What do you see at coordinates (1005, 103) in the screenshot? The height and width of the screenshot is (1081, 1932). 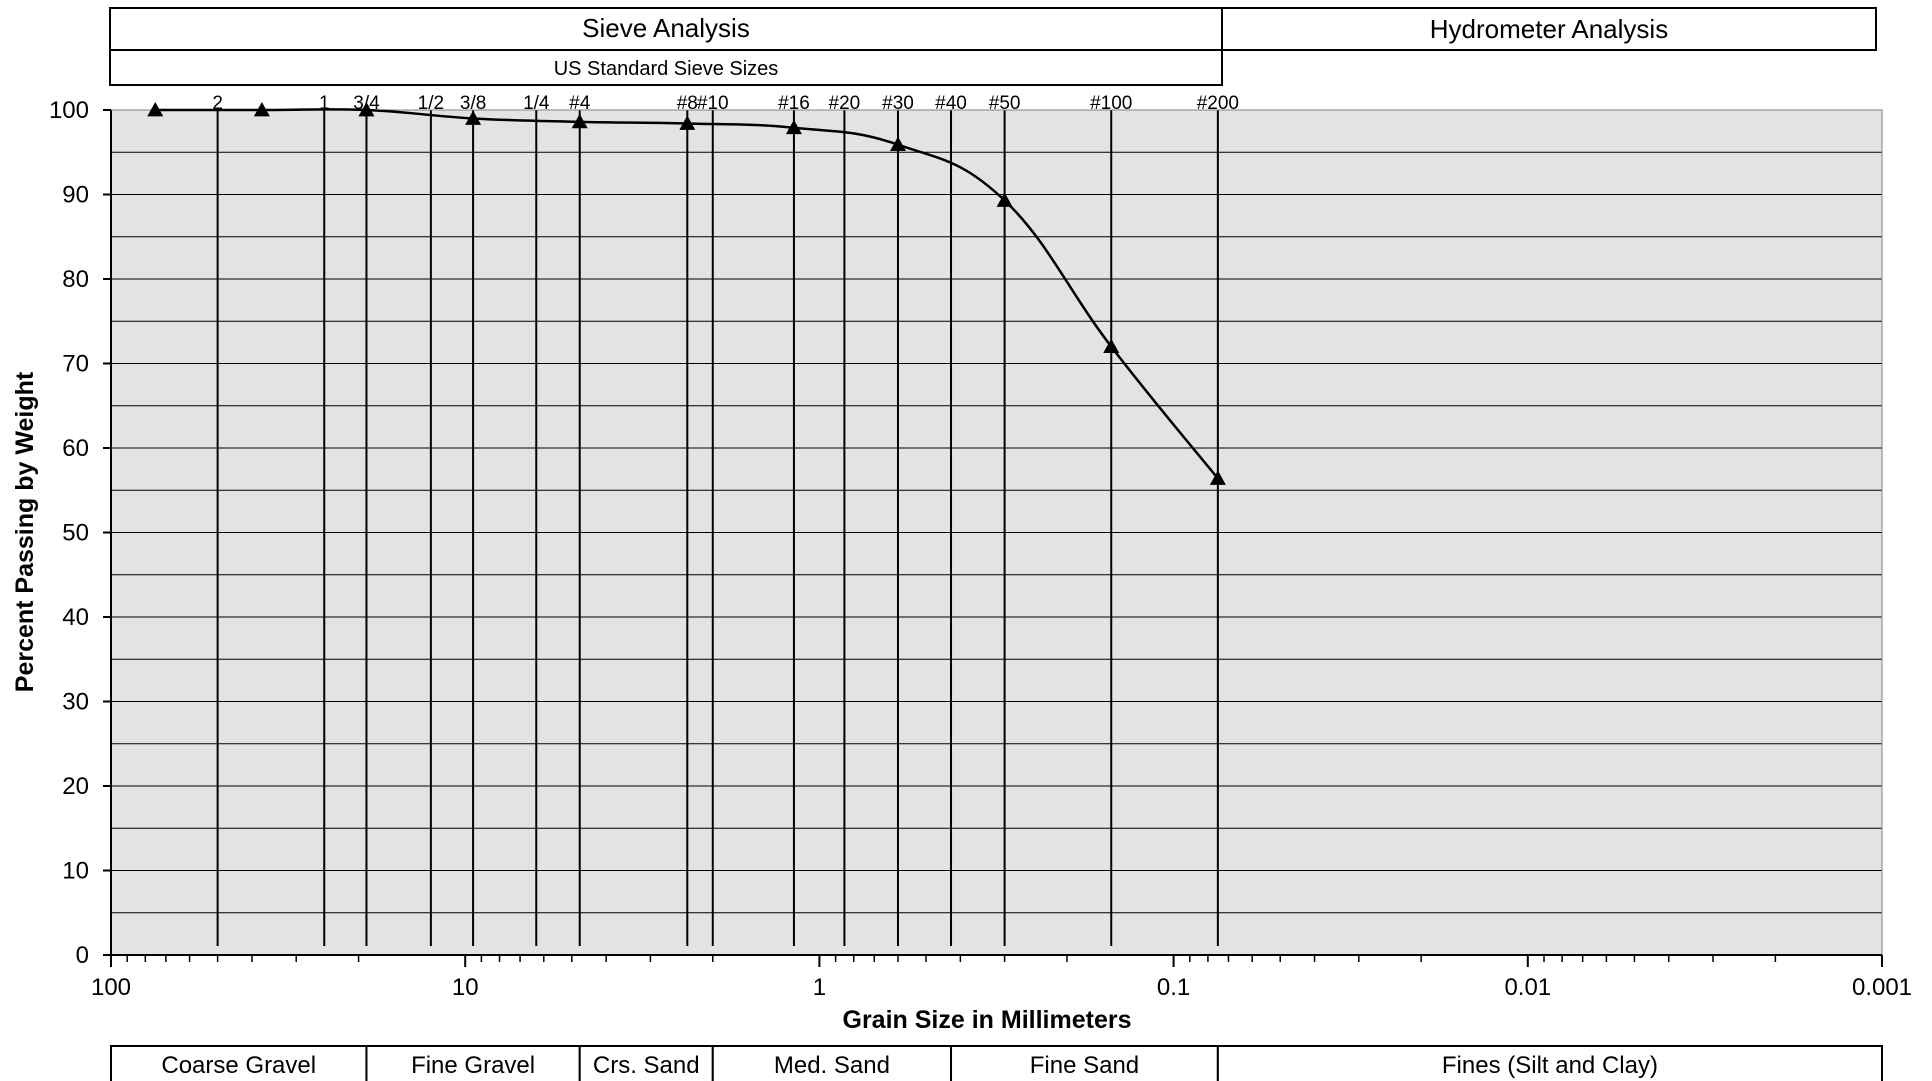 I see `sieve-label: #50` at bounding box center [1005, 103].